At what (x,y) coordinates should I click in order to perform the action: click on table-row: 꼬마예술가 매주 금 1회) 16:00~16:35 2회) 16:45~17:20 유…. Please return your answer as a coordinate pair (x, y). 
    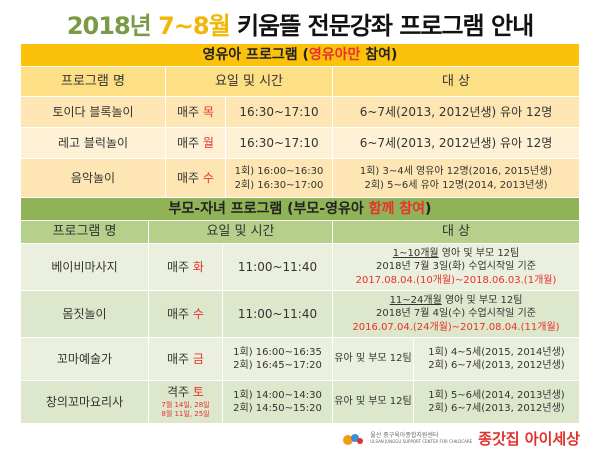
    Looking at the image, I should click on (300, 359).